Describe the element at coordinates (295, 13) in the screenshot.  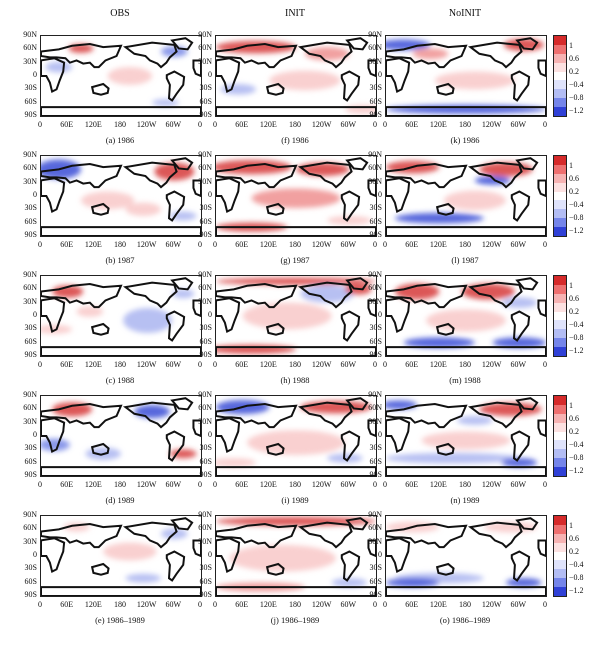
I see `column-title: INIT` at that location.